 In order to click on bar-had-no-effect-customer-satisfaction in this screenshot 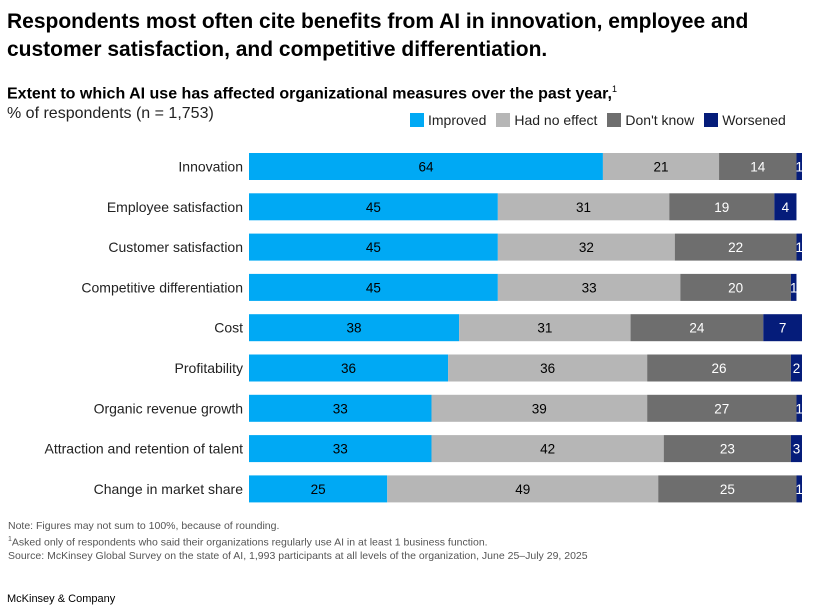, I will do `click(586, 247)`.